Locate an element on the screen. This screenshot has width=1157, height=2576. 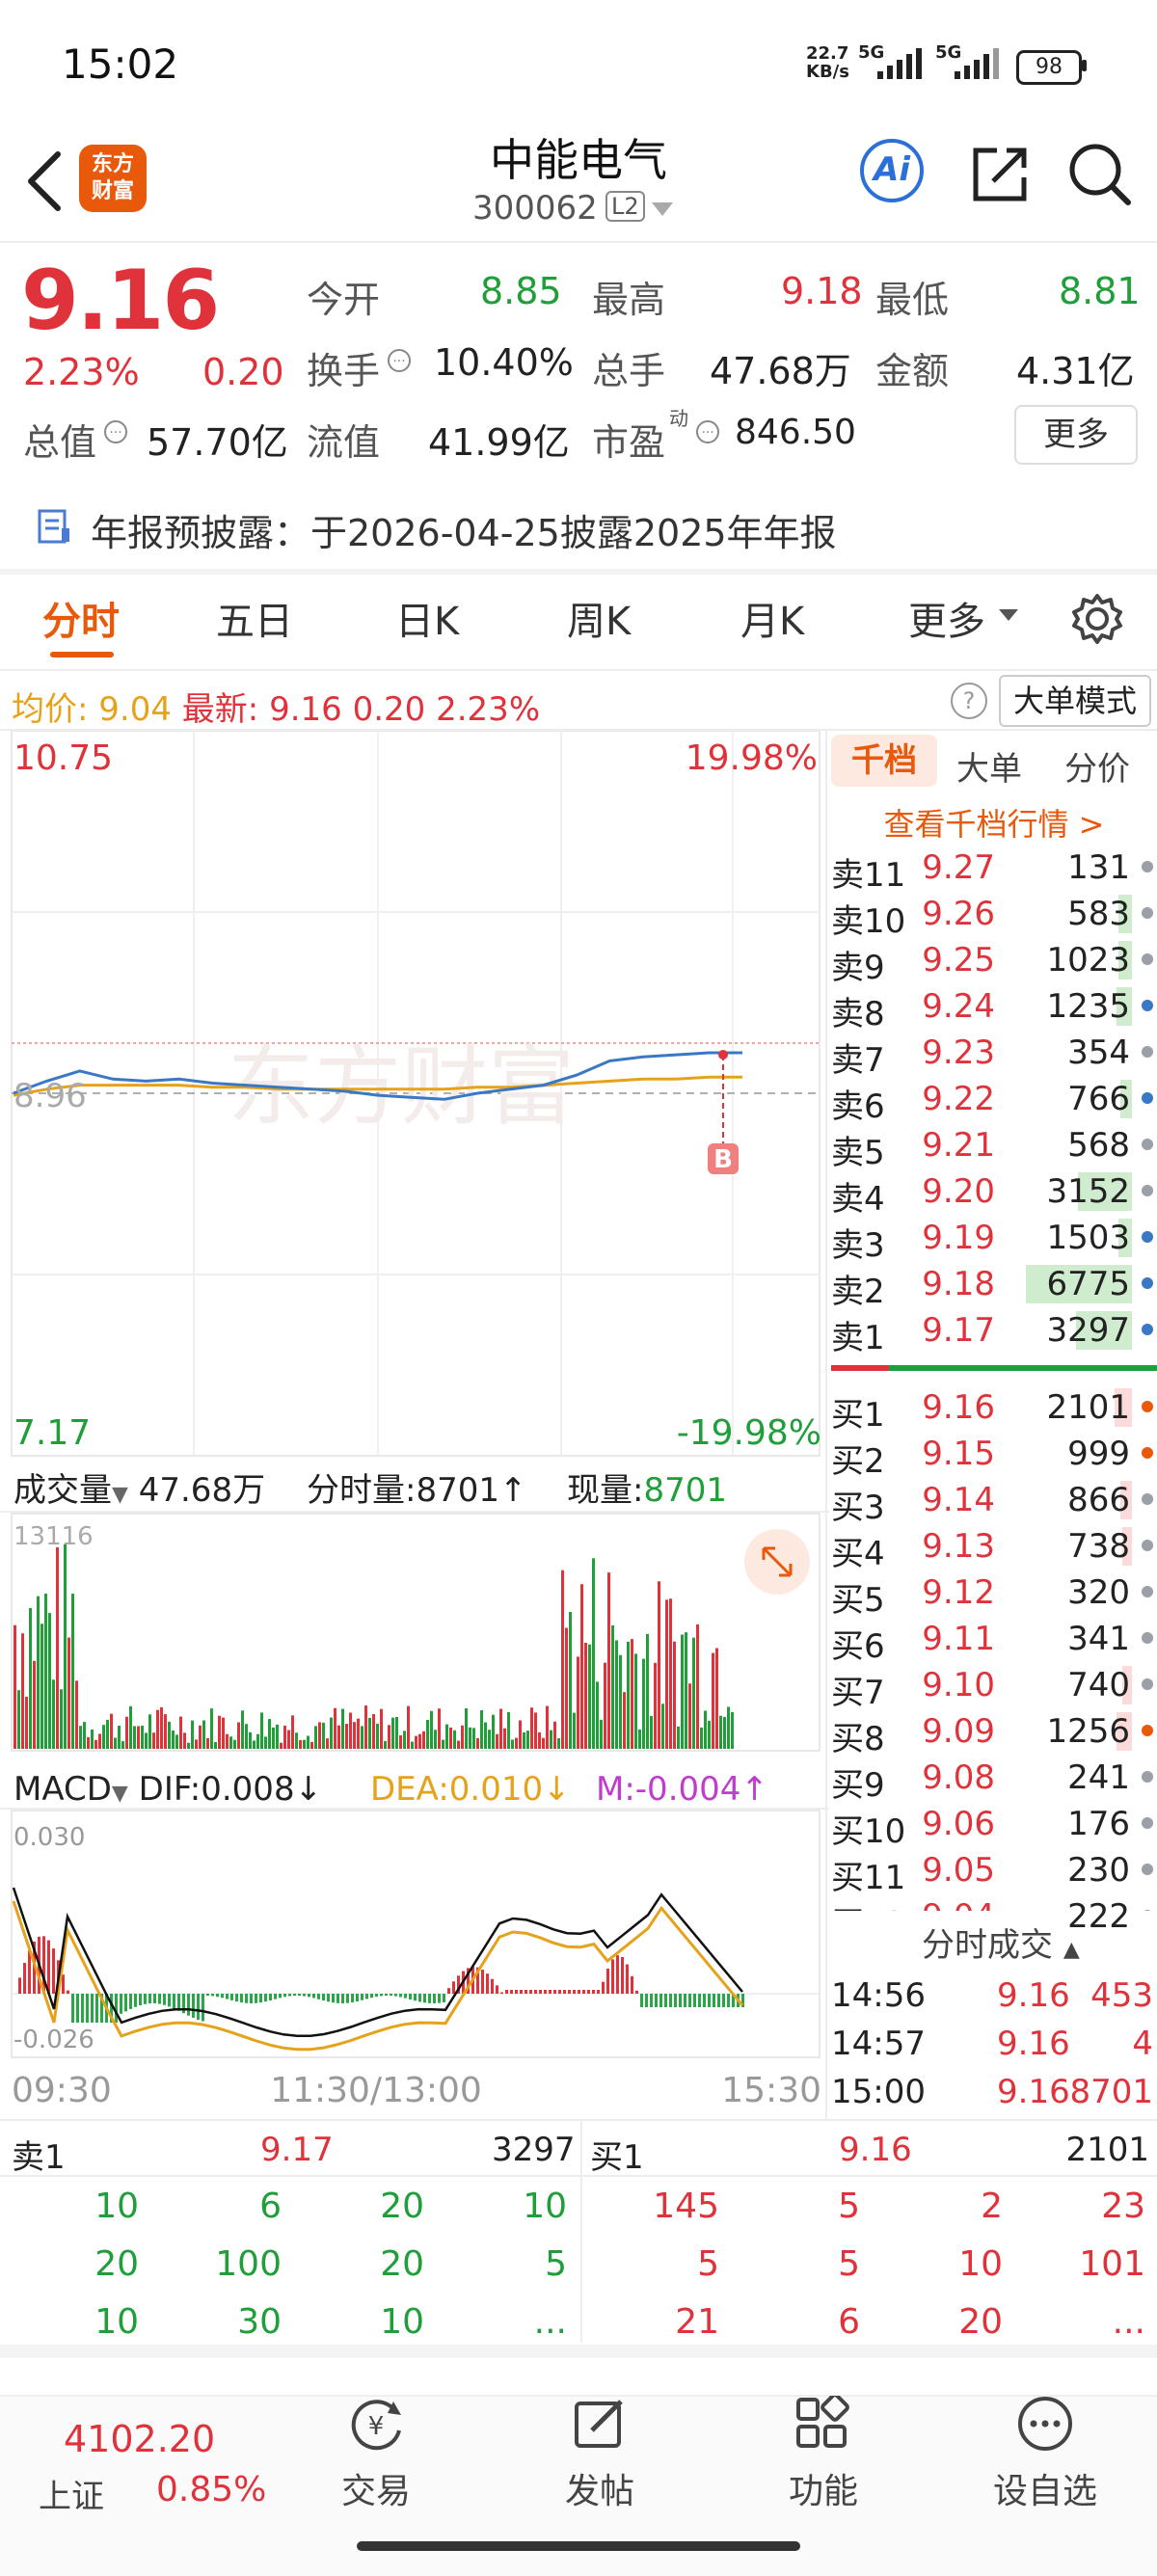
trade-price: 9.16 is located at coordinates (1033, 2092).